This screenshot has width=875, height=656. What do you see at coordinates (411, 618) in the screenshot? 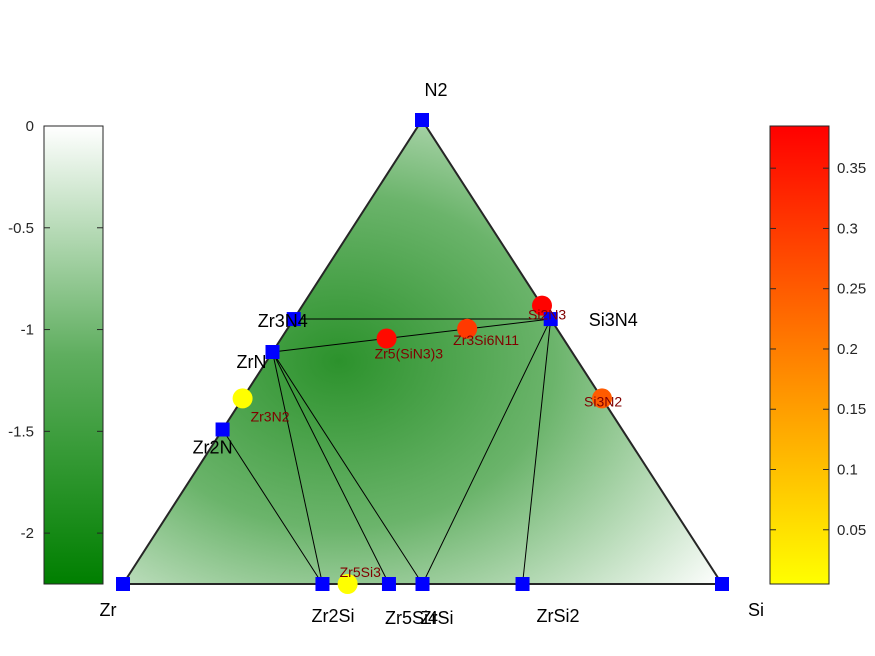
I see `phase-label-zr5si4: Zr5Si4` at bounding box center [411, 618].